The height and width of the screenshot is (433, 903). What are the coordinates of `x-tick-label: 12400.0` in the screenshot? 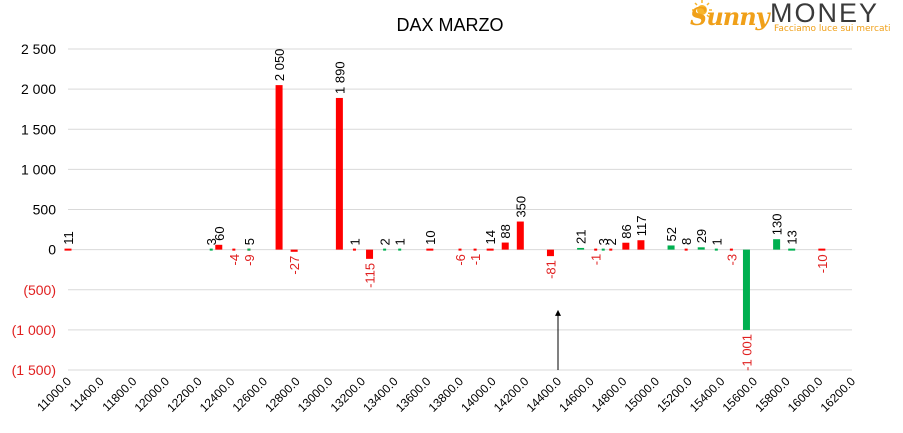 It's located at (217, 394).